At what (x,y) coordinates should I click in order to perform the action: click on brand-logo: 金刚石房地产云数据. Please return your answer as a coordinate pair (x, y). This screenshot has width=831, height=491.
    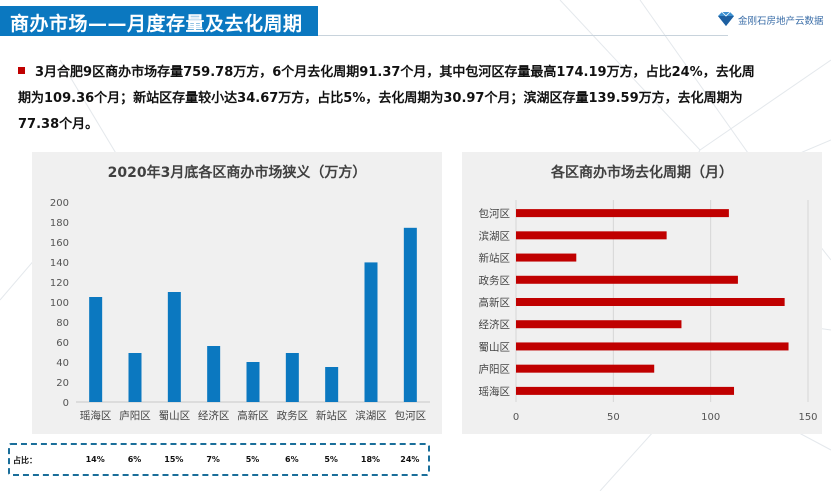
    Looking at the image, I should click on (772, 20).